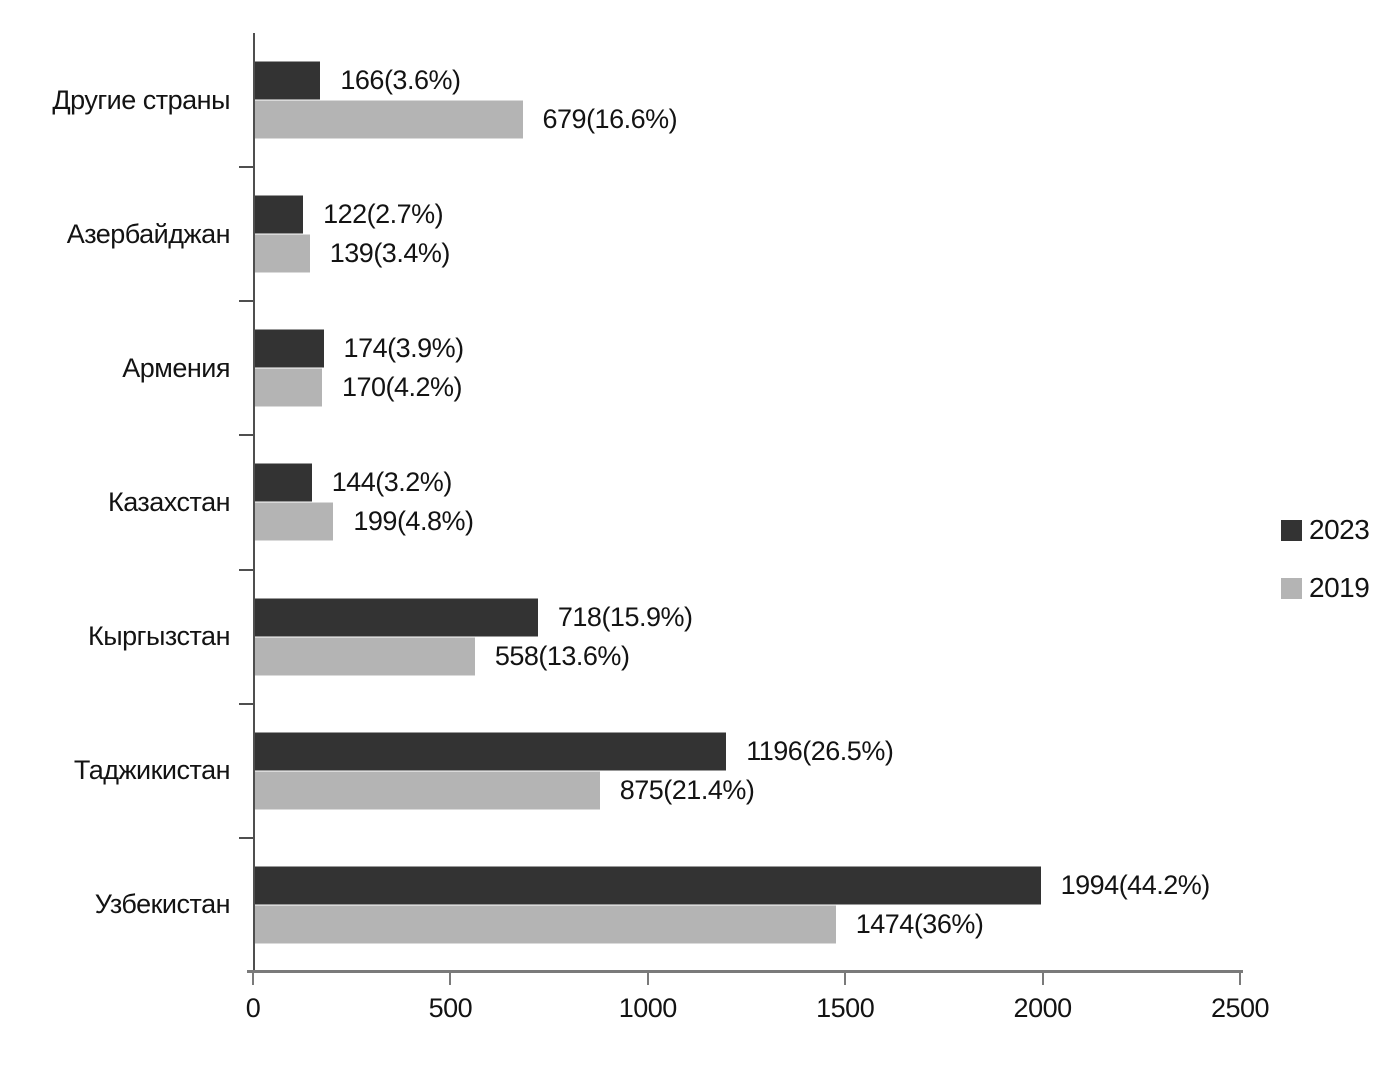  Describe the element at coordinates (574, 751) in the screenshot. I see `bar-2023-6: 1196(26.5%)` at that location.